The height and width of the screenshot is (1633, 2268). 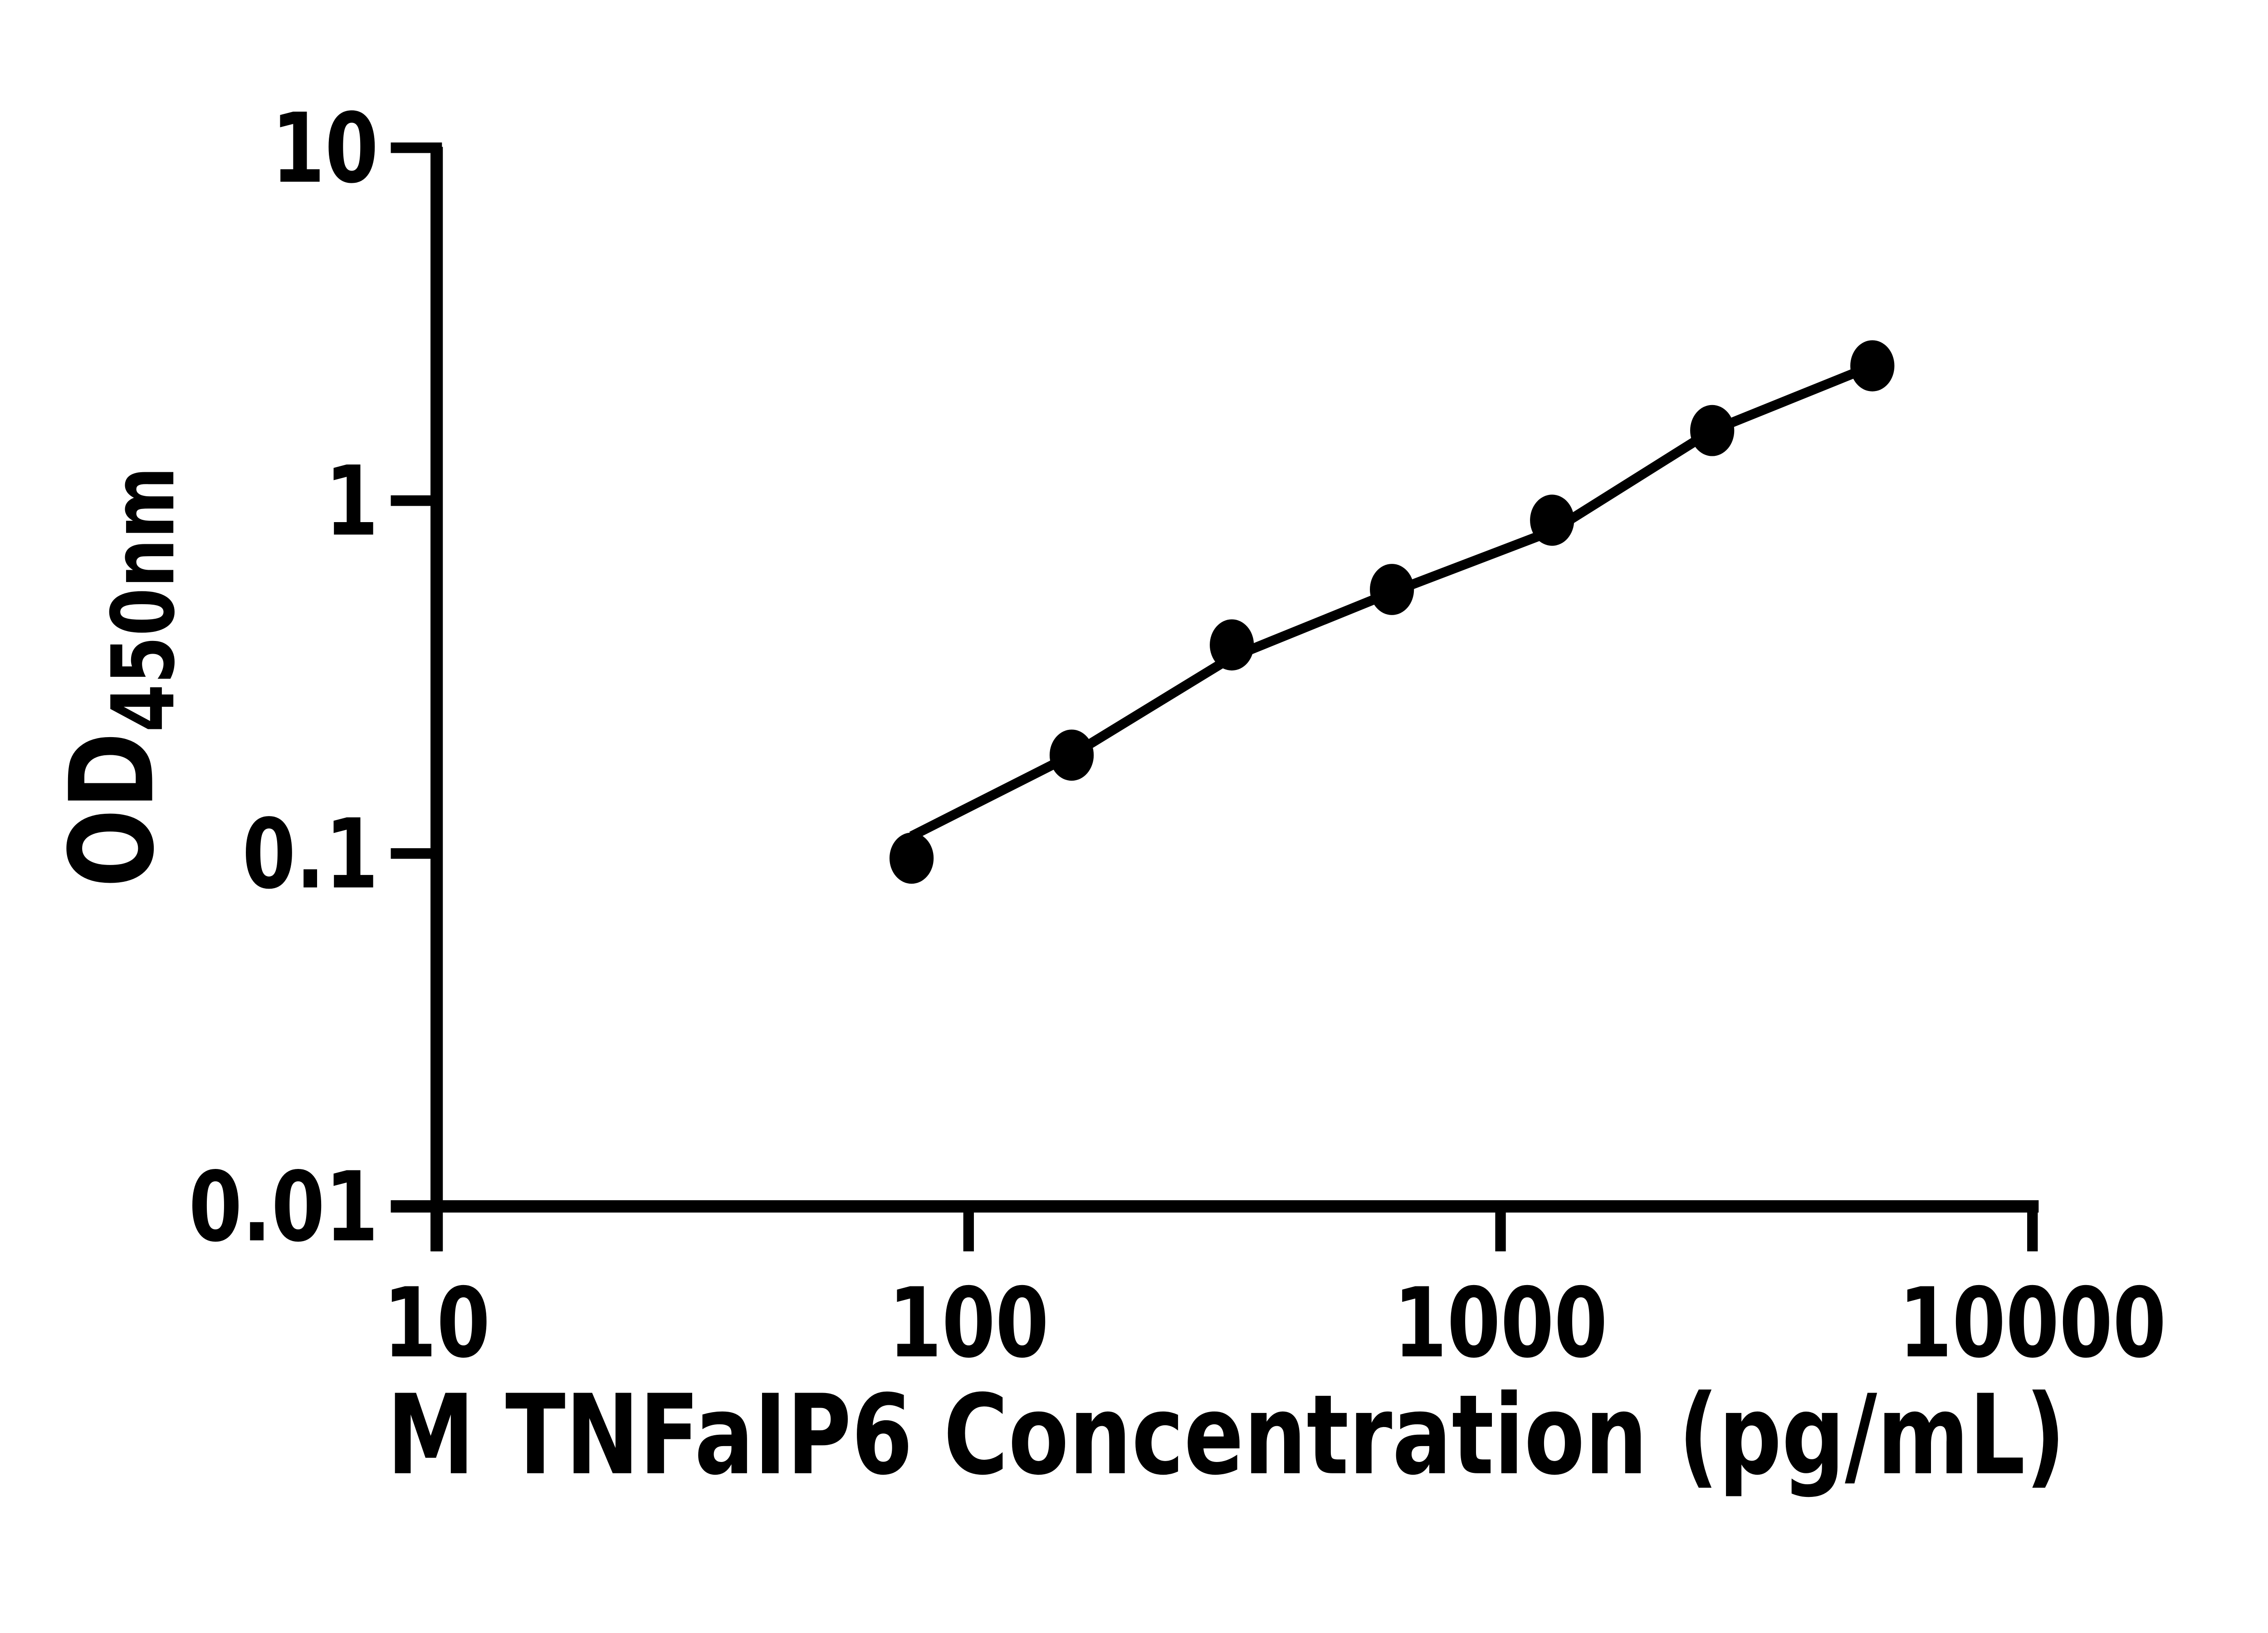 What do you see at coordinates (1500, 1323) in the screenshot?
I see `x-tick-label-1000: 1000` at bounding box center [1500, 1323].